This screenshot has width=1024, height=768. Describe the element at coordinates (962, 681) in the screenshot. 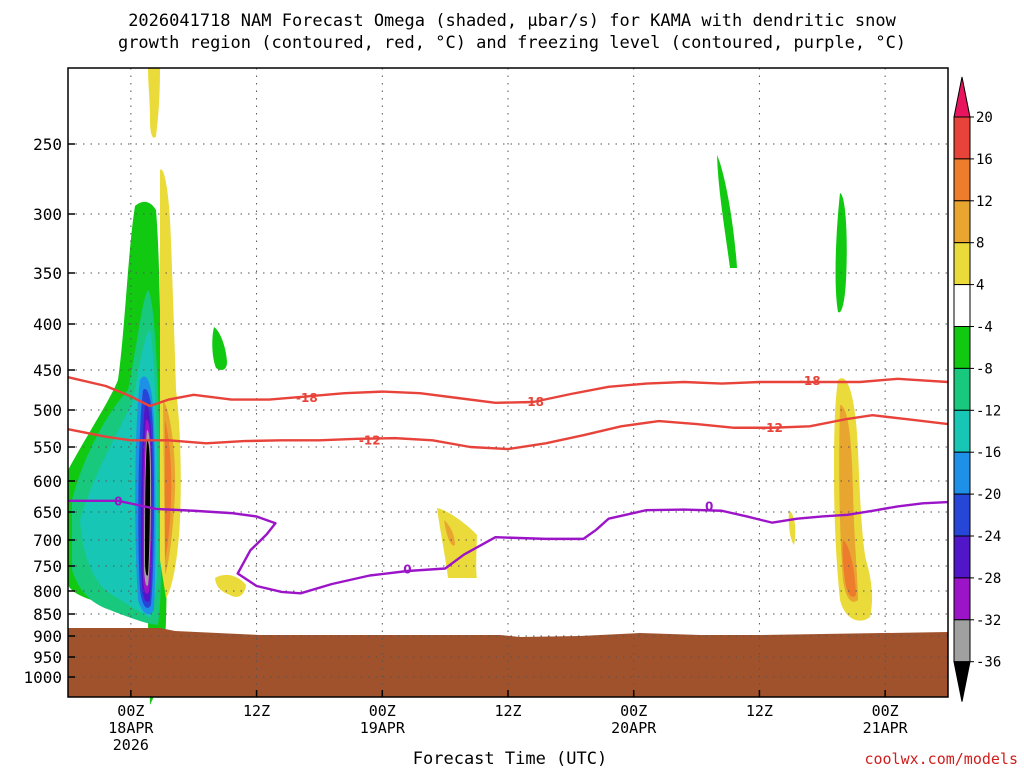

I see `colorbar-swatch-bottom` at that location.